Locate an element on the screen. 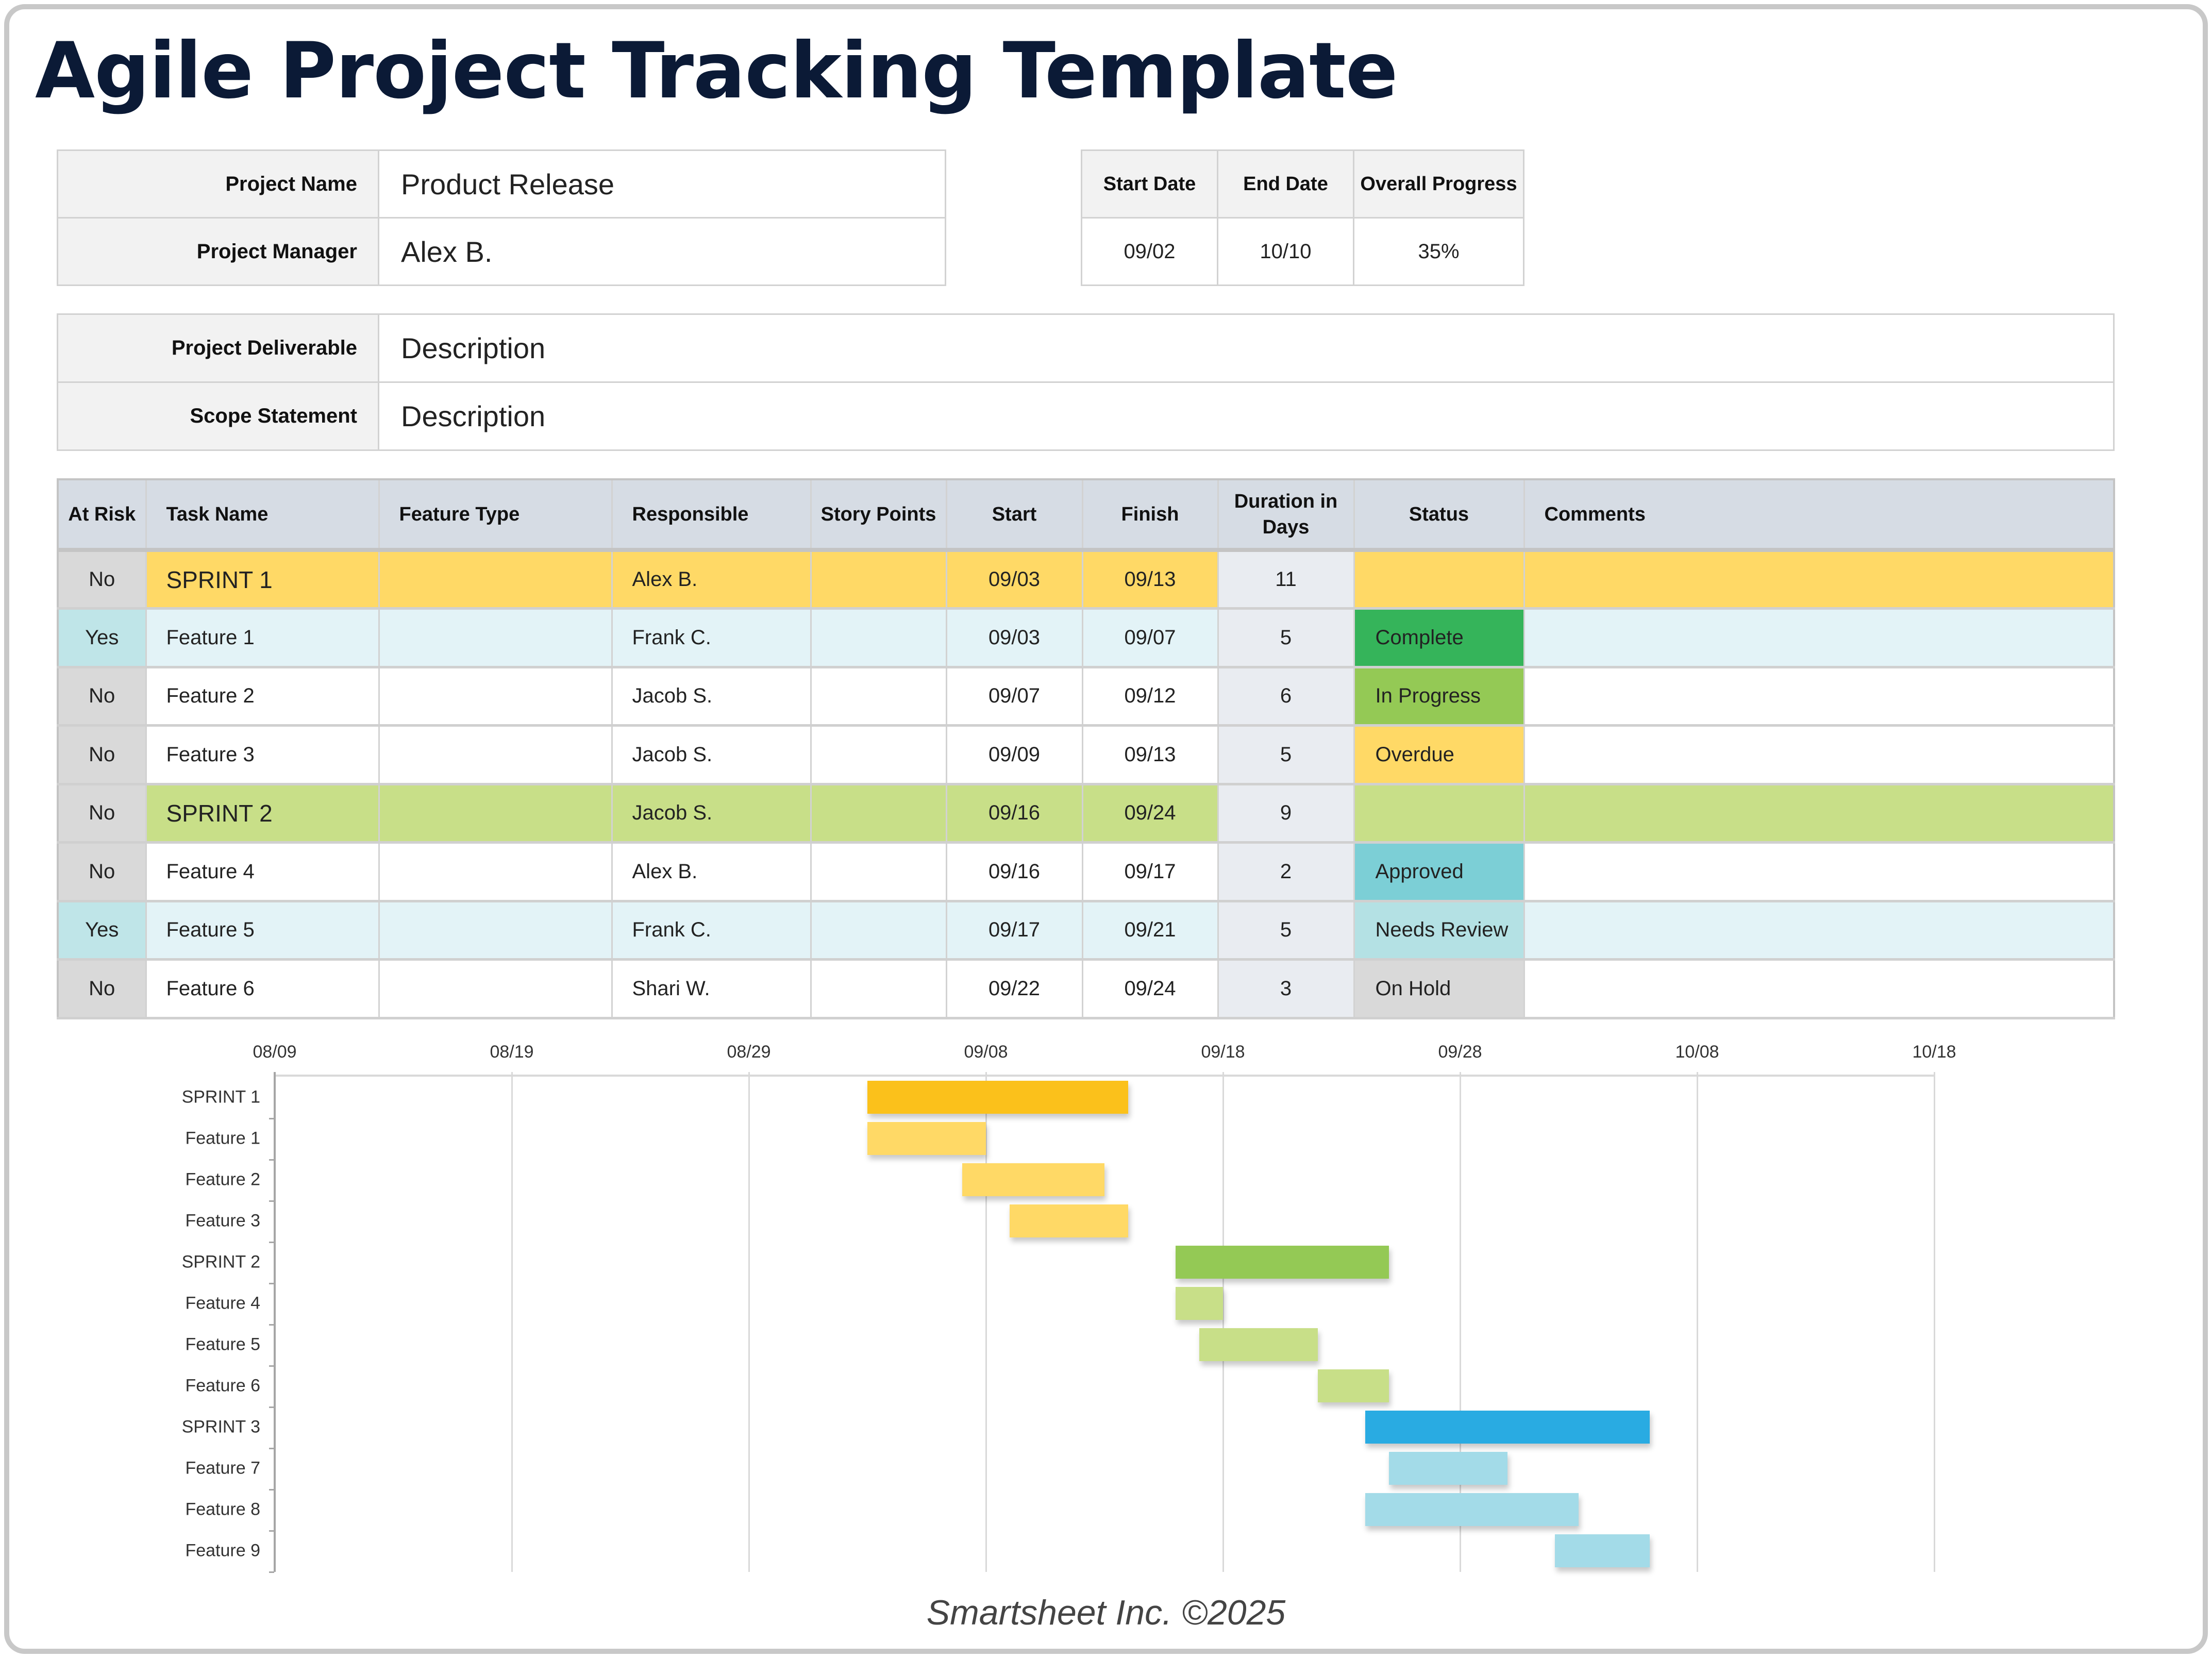  start-date-field: 09/02 is located at coordinates (1149, 251).